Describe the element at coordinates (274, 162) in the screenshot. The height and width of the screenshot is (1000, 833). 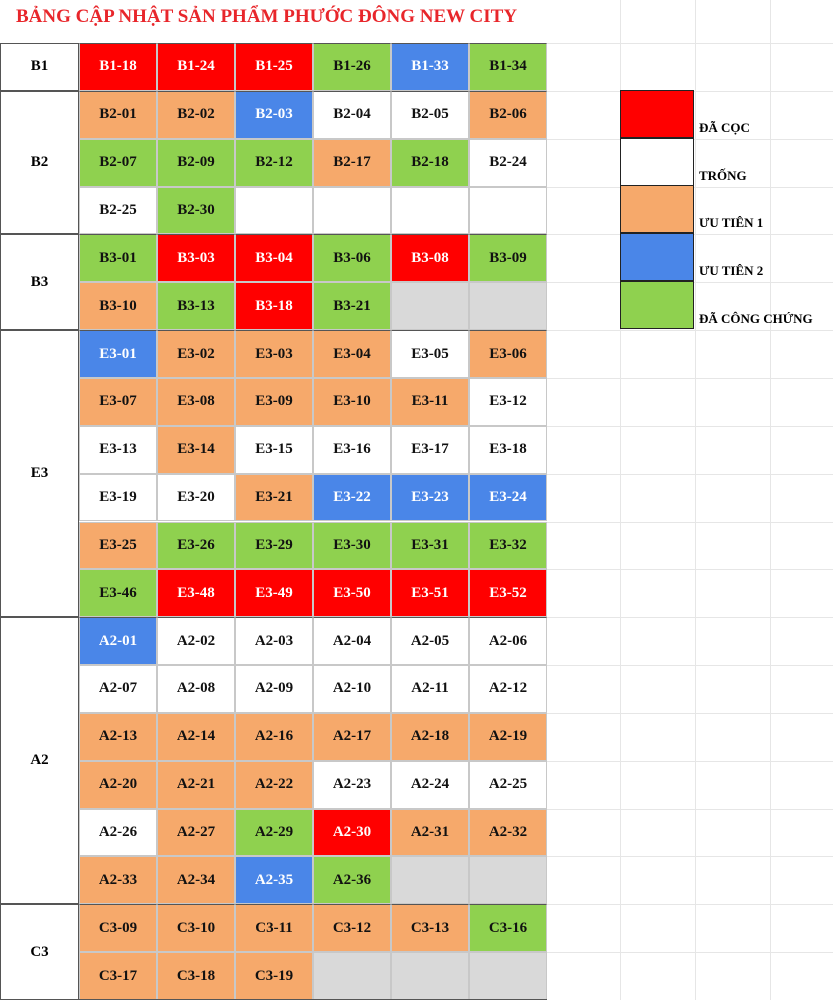
I see `unit-cell: B2-12` at that location.